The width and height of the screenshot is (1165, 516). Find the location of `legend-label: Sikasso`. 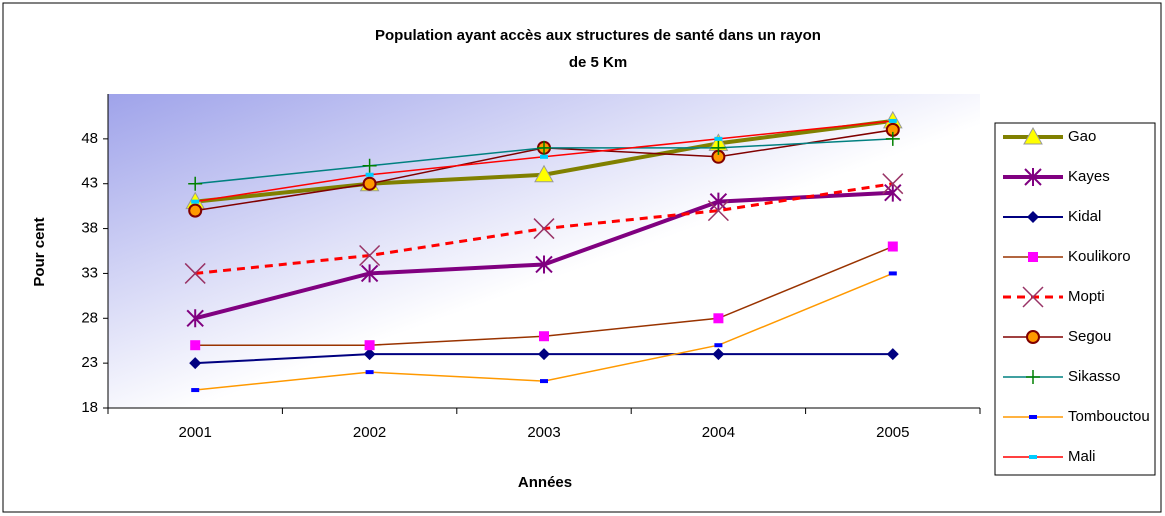

legend-label: Sikasso is located at coordinates (1094, 376).